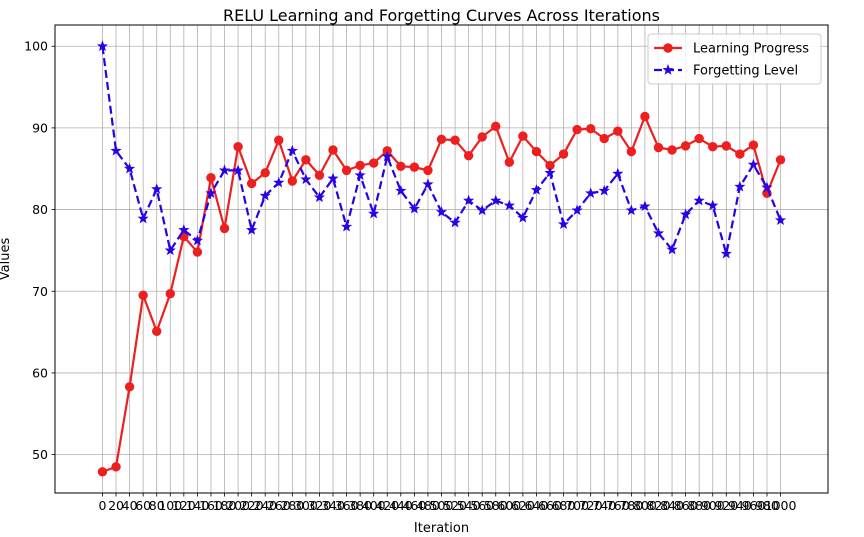 Image resolution: width=864 pixels, height=537 pixels. What do you see at coordinates (157, 505) in the screenshot?
I see `x-tick-label: 80` at bounding box center [157, 505].